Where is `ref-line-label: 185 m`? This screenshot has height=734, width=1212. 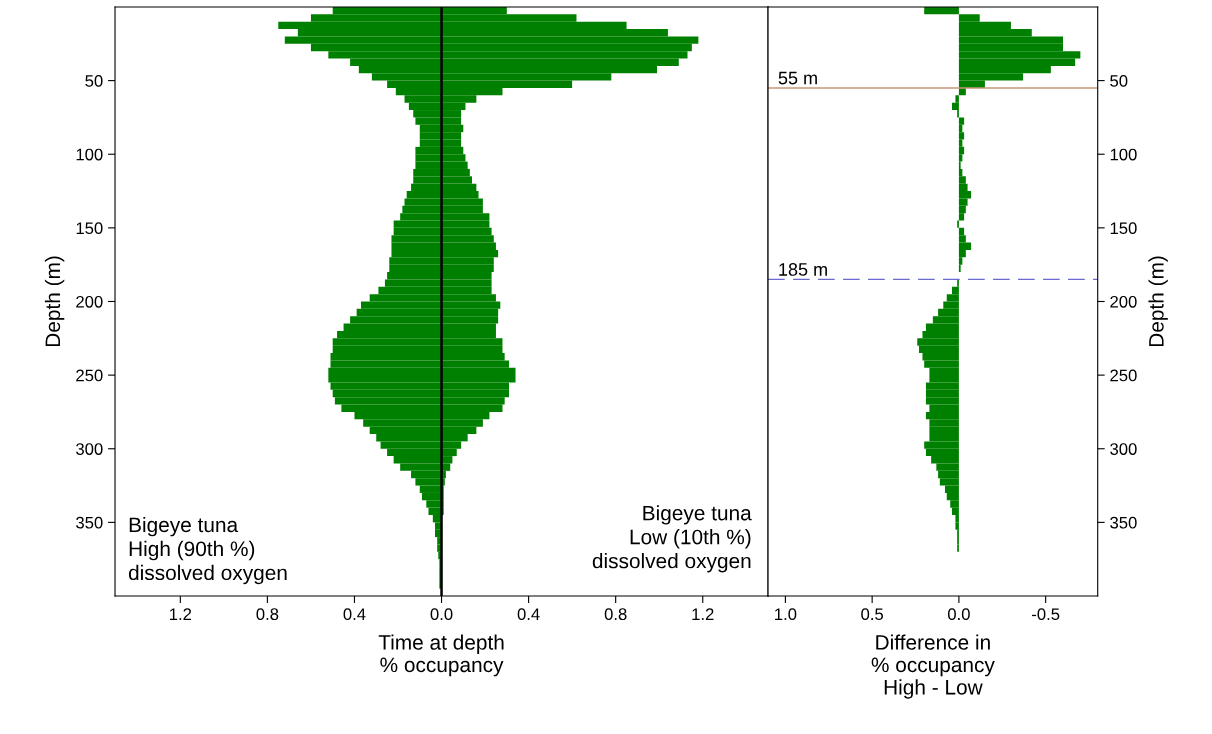 ref-line-label: 185 m is located at coordinates (803, 269).